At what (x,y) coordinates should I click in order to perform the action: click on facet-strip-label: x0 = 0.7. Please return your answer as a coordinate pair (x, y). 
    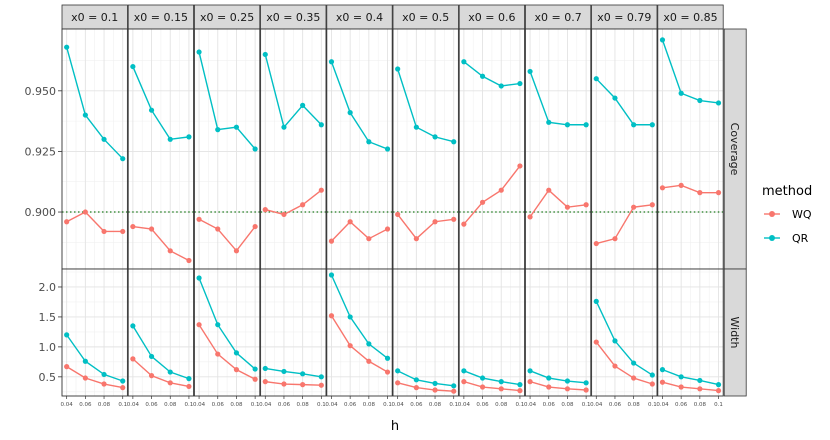
    Looking at the image, I should click on (557, 17).